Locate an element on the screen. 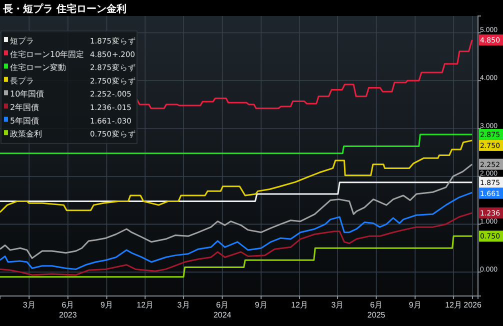 The width and height of the screenshot is (503, 326). x-tick-label: 6月 2023 is located at coordinates (68, 310).